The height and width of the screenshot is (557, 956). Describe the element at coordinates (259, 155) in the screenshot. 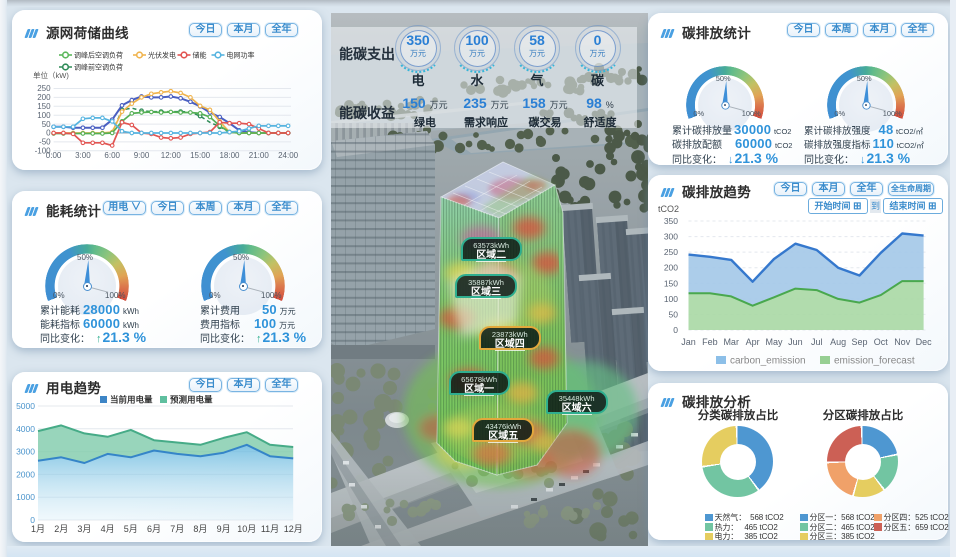

I see `svg-text: 21:00` at that location.